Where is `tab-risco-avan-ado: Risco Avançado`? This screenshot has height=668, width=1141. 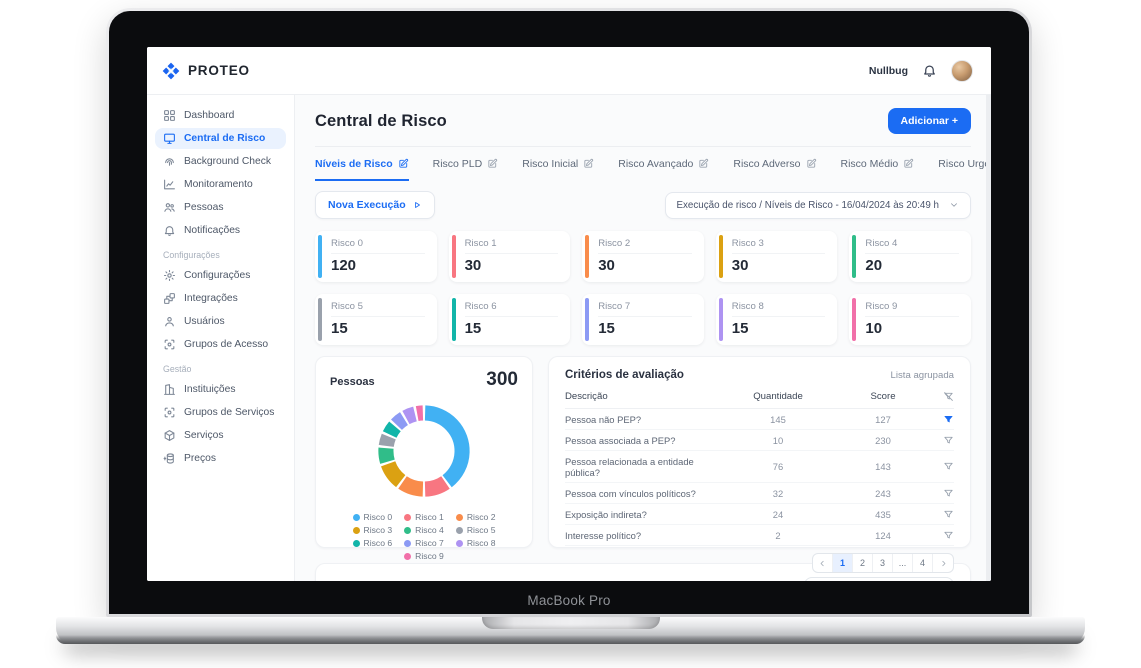 tab-risco-avan-ado: Risco Avançado is located at coordinates (663, 169).